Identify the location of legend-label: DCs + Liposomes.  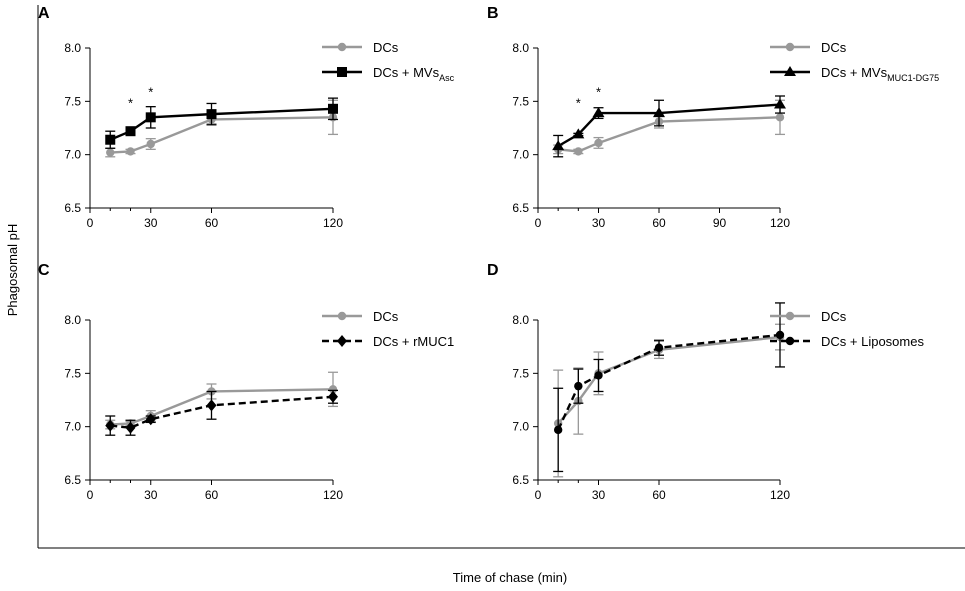
(872, 341).